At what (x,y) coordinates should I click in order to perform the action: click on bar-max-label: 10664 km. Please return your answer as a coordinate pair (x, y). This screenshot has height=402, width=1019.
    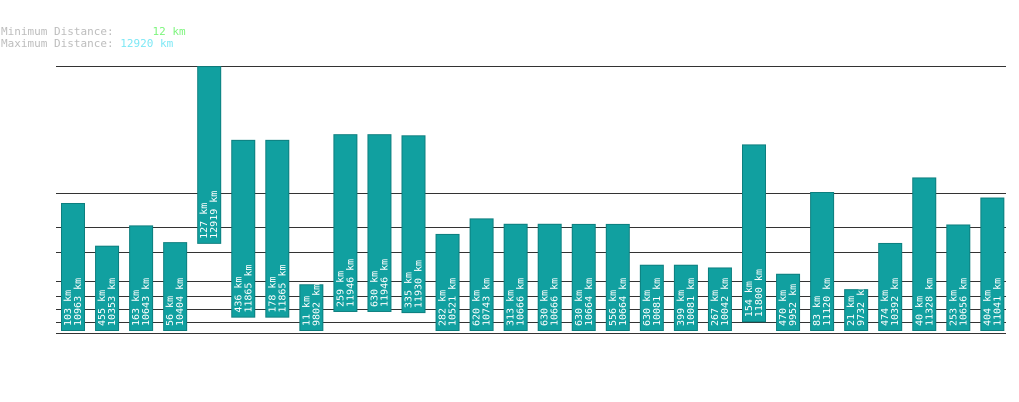
    Looking at the image, I should click on (589, 302).